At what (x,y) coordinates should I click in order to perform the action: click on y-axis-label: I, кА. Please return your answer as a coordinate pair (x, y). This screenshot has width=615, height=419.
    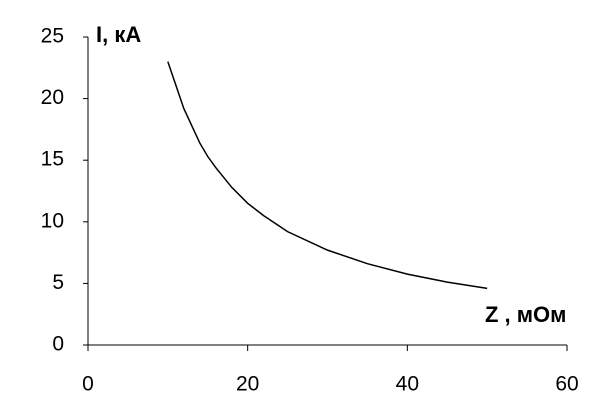
    Looking at the image, I should click on (118, 34).